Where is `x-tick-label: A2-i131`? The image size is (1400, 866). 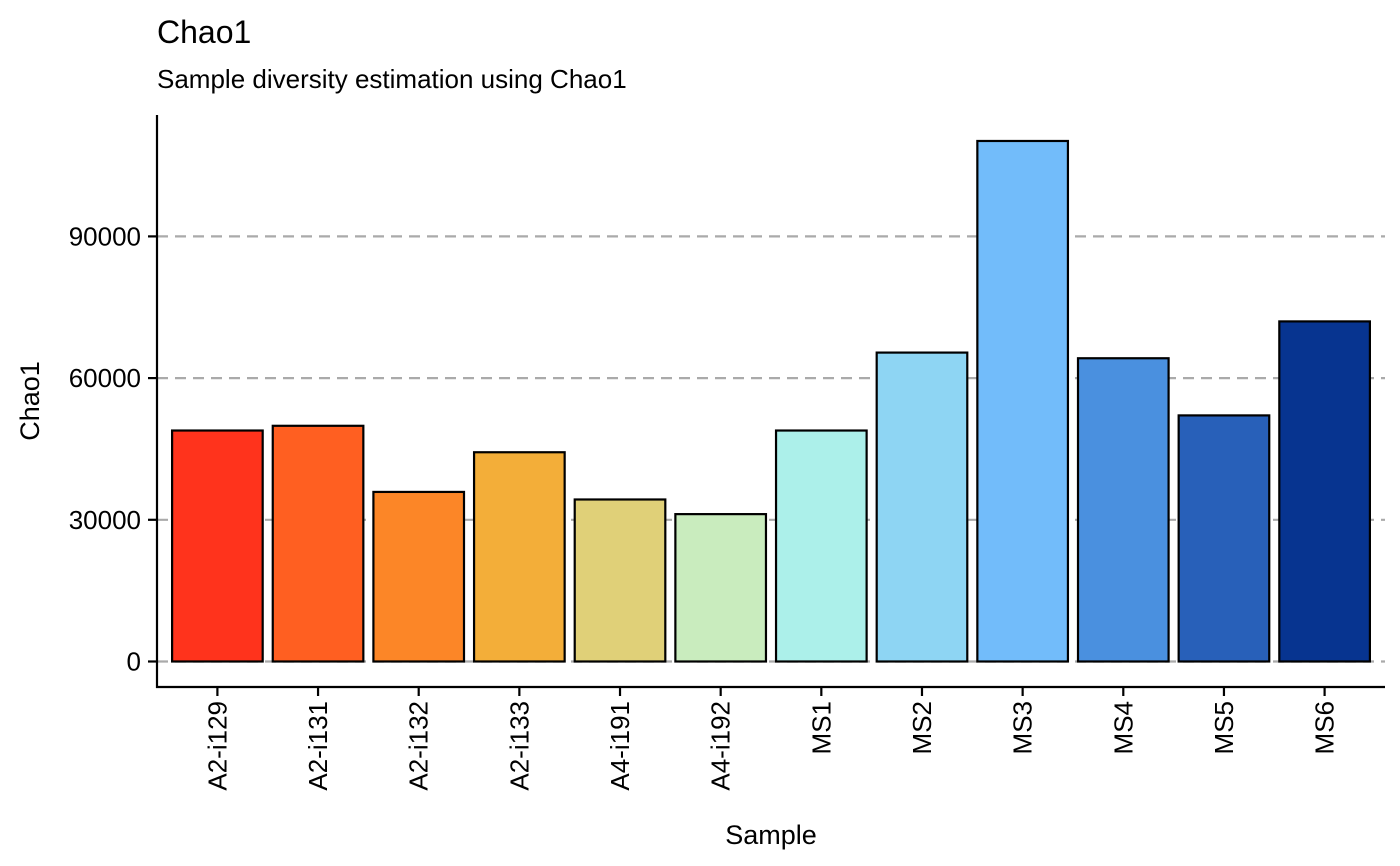
x-tick-label: A2-i131 is located at coordinates (318, 746).